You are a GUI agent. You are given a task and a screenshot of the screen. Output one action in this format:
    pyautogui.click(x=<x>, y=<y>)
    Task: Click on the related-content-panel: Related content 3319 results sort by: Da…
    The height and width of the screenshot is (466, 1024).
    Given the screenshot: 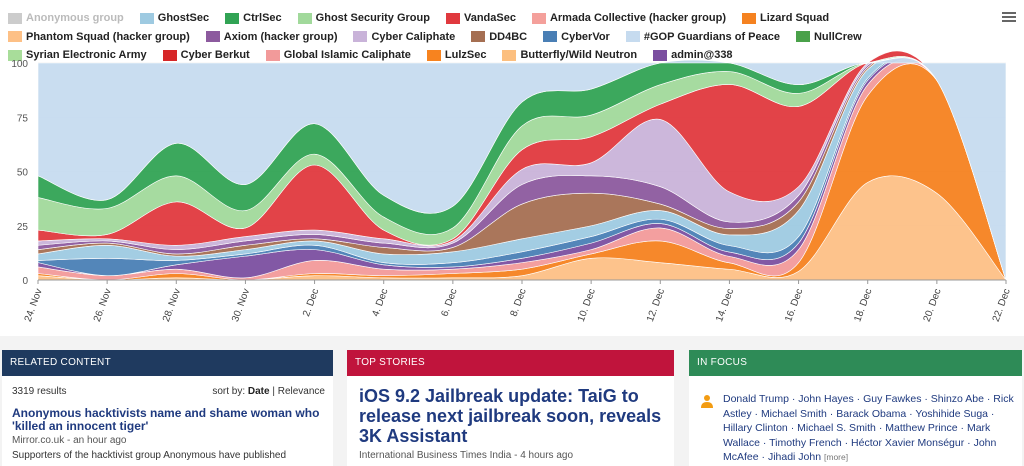 What is the action you would take?
    pyautogui.click(x=167, y=408)
    